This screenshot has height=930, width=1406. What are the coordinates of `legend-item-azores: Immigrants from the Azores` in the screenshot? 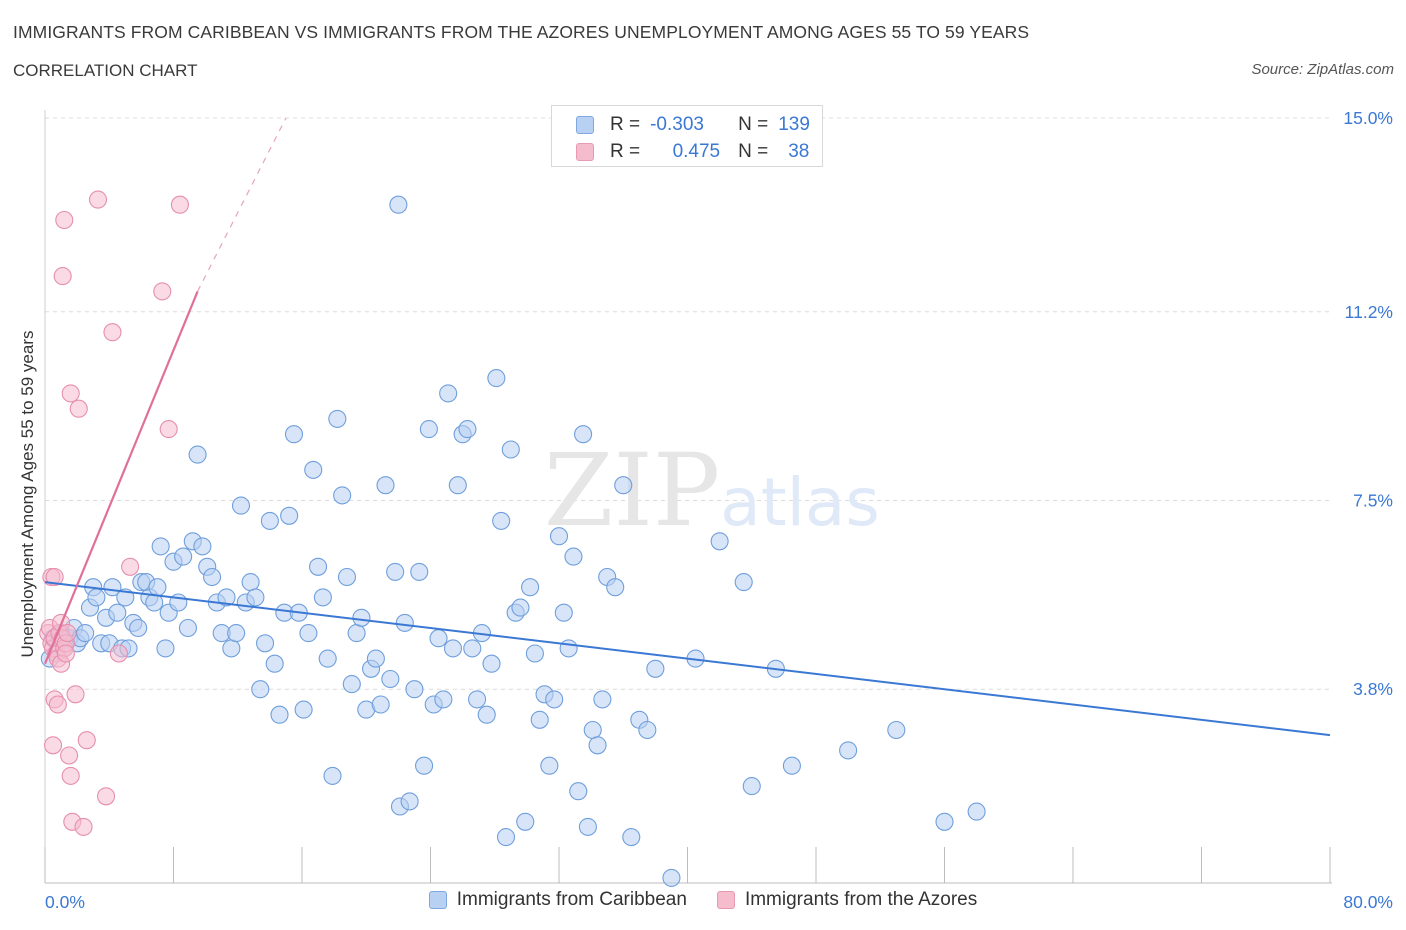 It's located at (847, 900).